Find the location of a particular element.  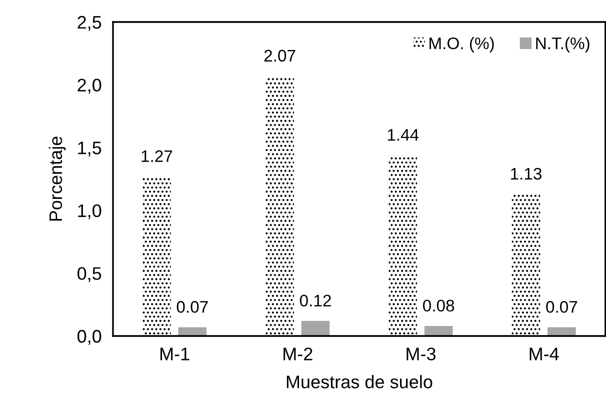

data-label: 0.12 is located at coordinates (315, 300).